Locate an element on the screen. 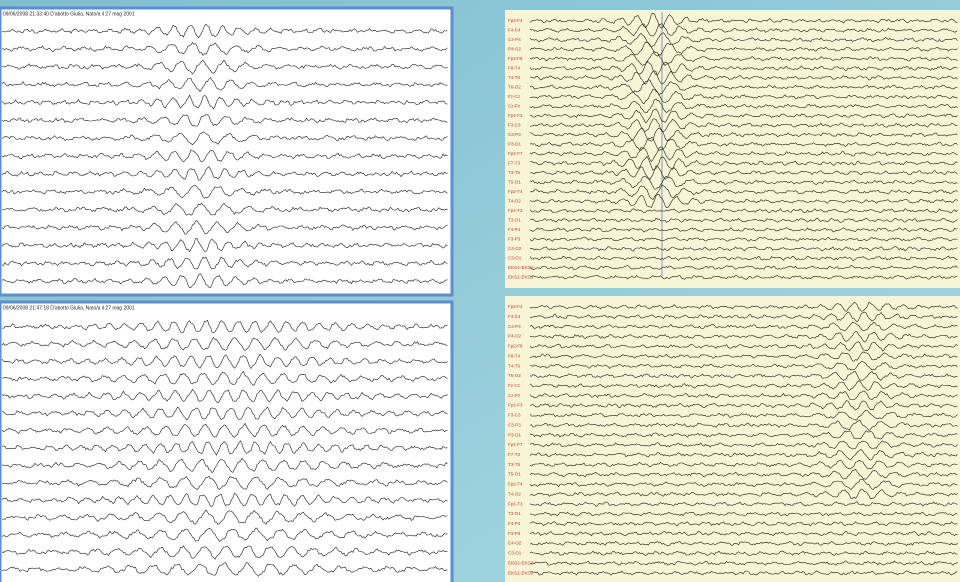  channel-label: P4-O2 is located at coordinates (515, 336).